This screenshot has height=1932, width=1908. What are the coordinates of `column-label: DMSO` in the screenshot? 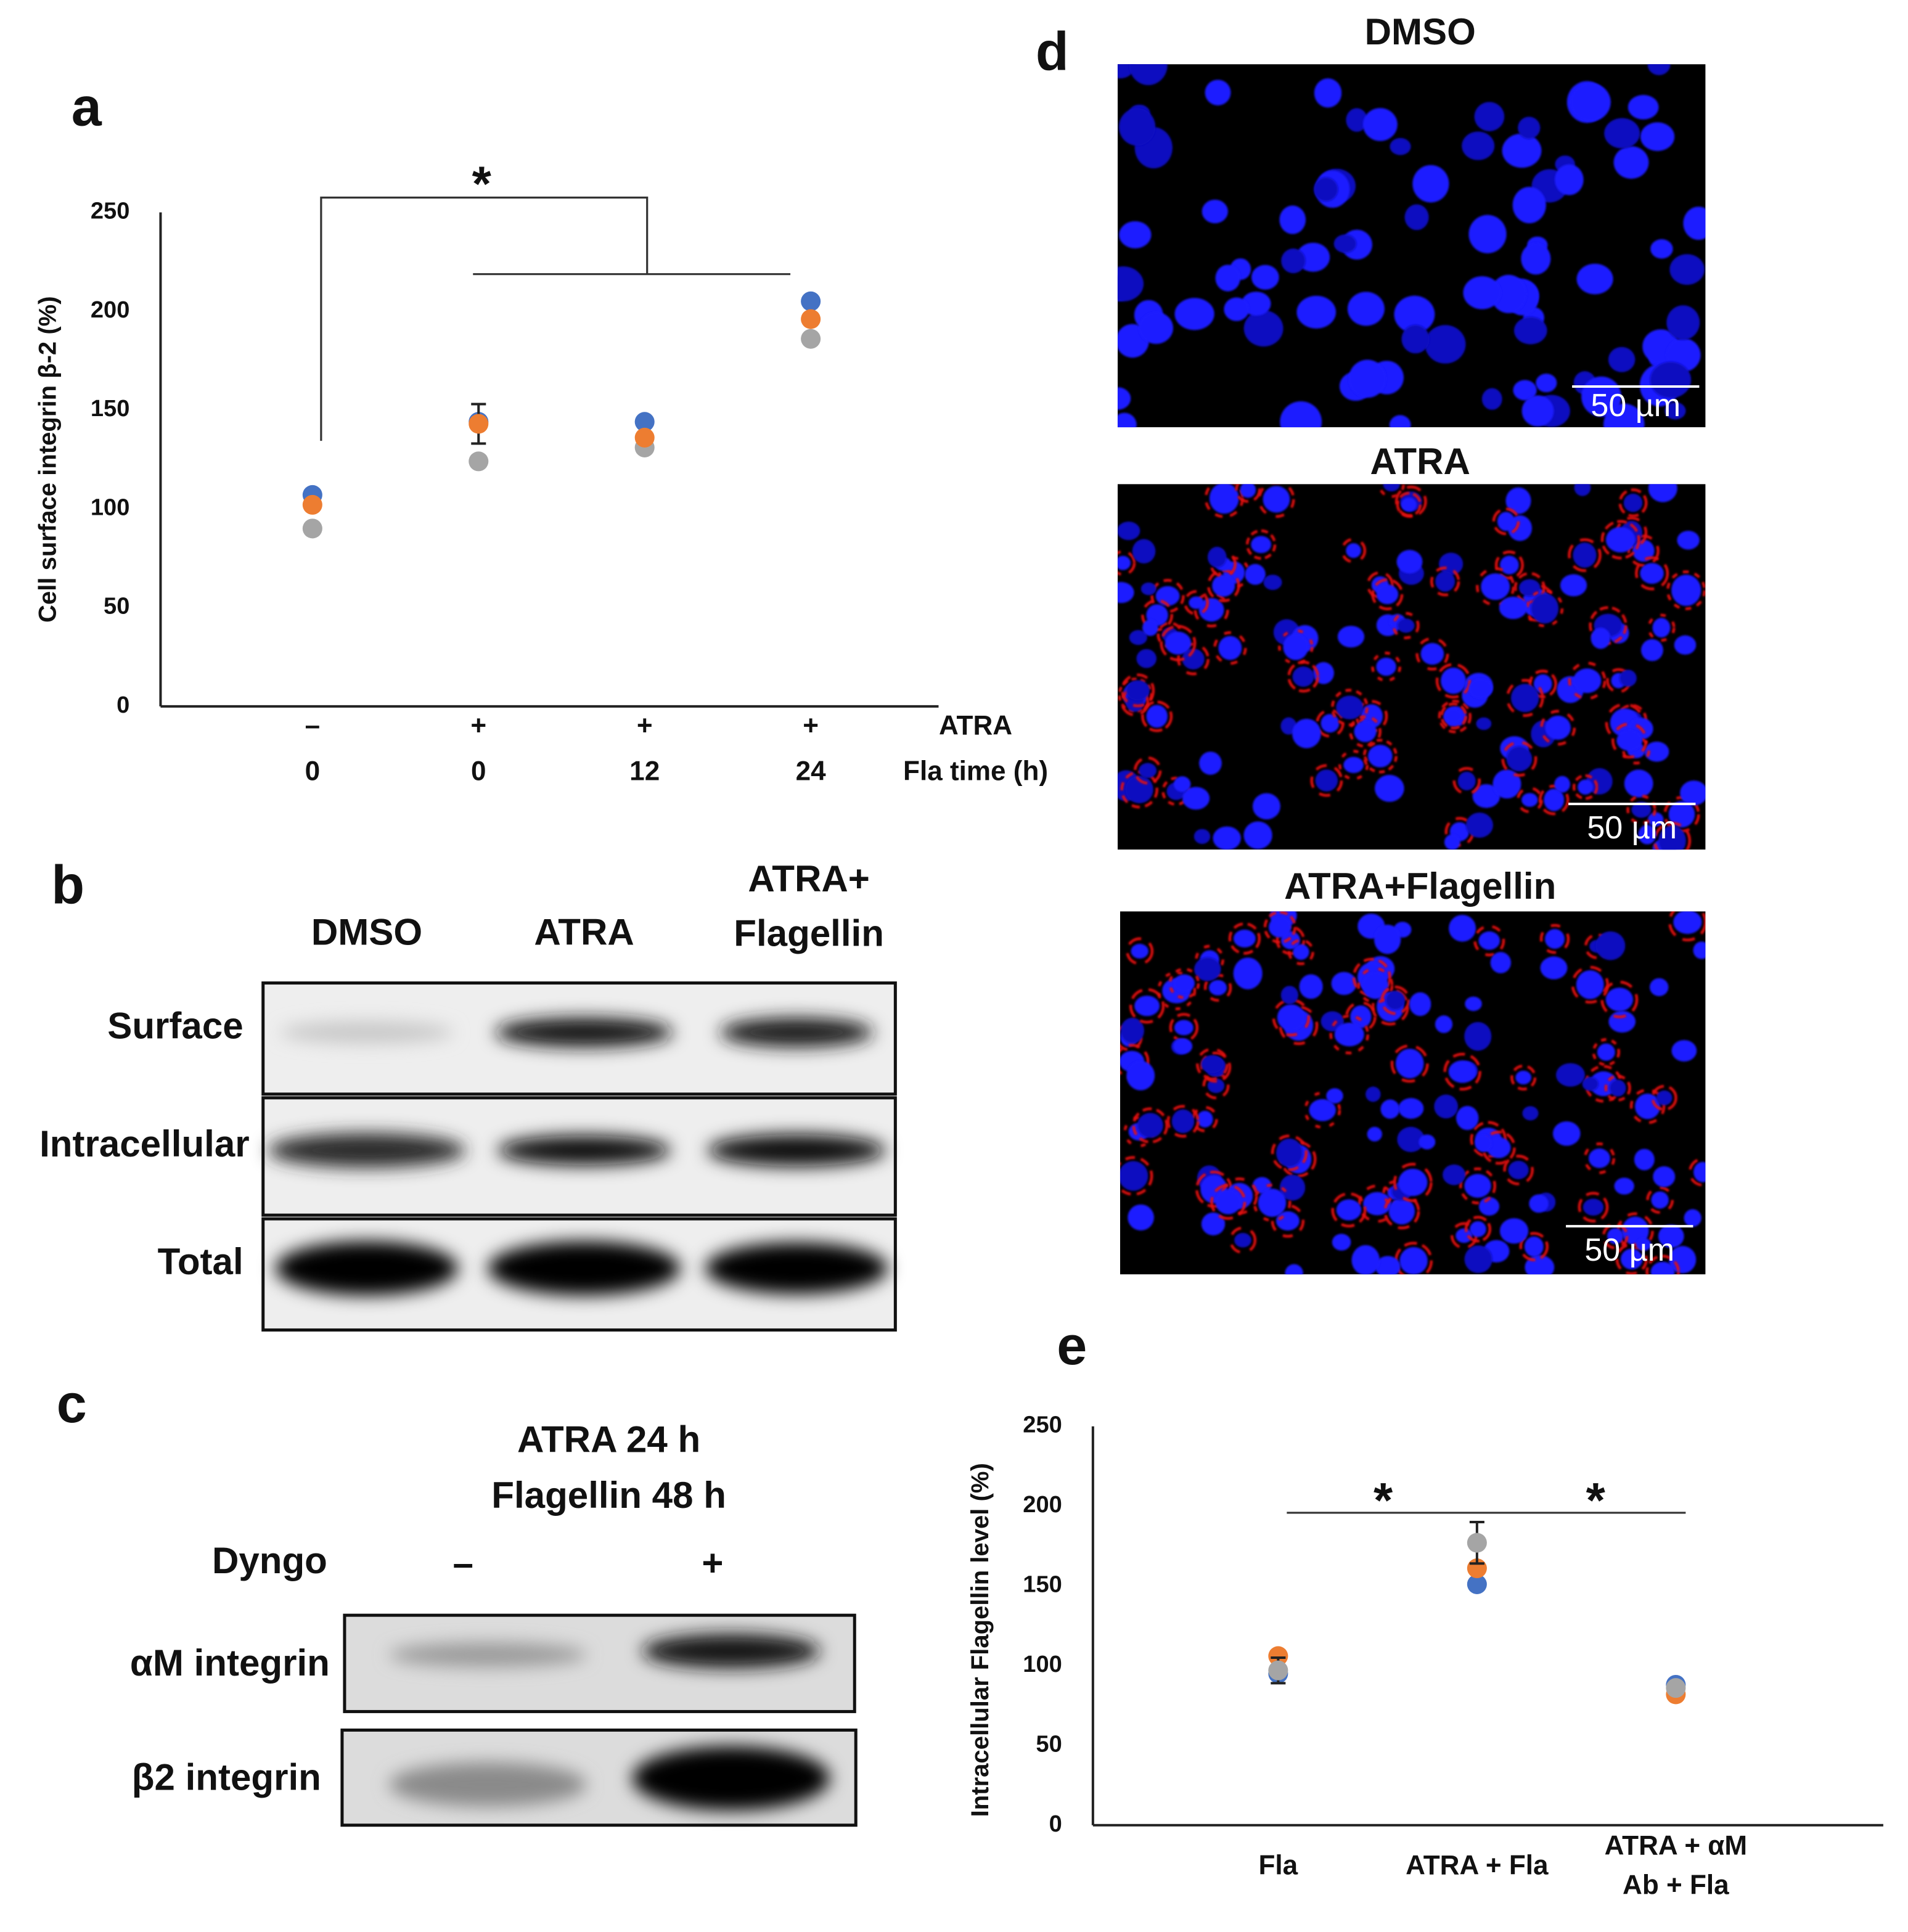 It's located at (366, 931).